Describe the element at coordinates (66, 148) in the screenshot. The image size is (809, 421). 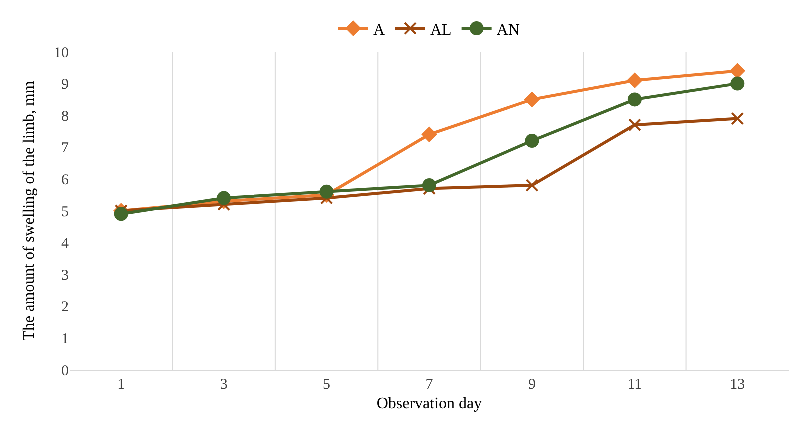
I see `y-tick-label: 7` at that location.